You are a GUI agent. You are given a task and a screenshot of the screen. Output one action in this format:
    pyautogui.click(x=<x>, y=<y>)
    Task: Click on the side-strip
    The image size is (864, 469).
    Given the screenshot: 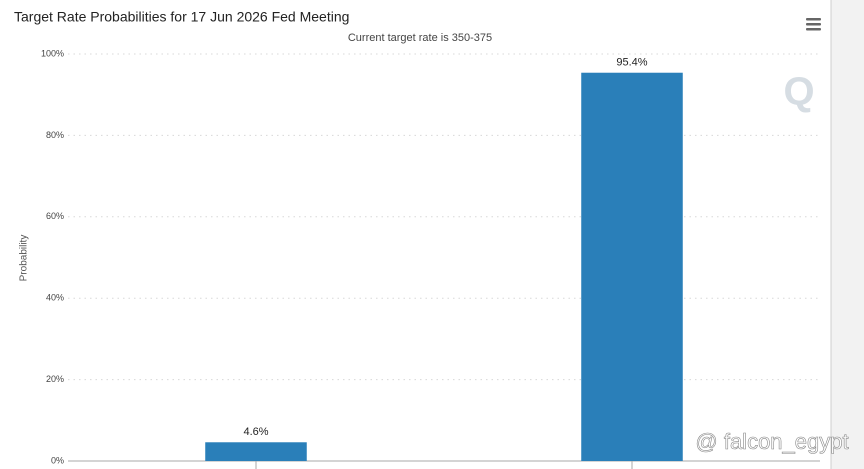 What is the action you would take?
    pyautogui.click(x=847, y=234)
    